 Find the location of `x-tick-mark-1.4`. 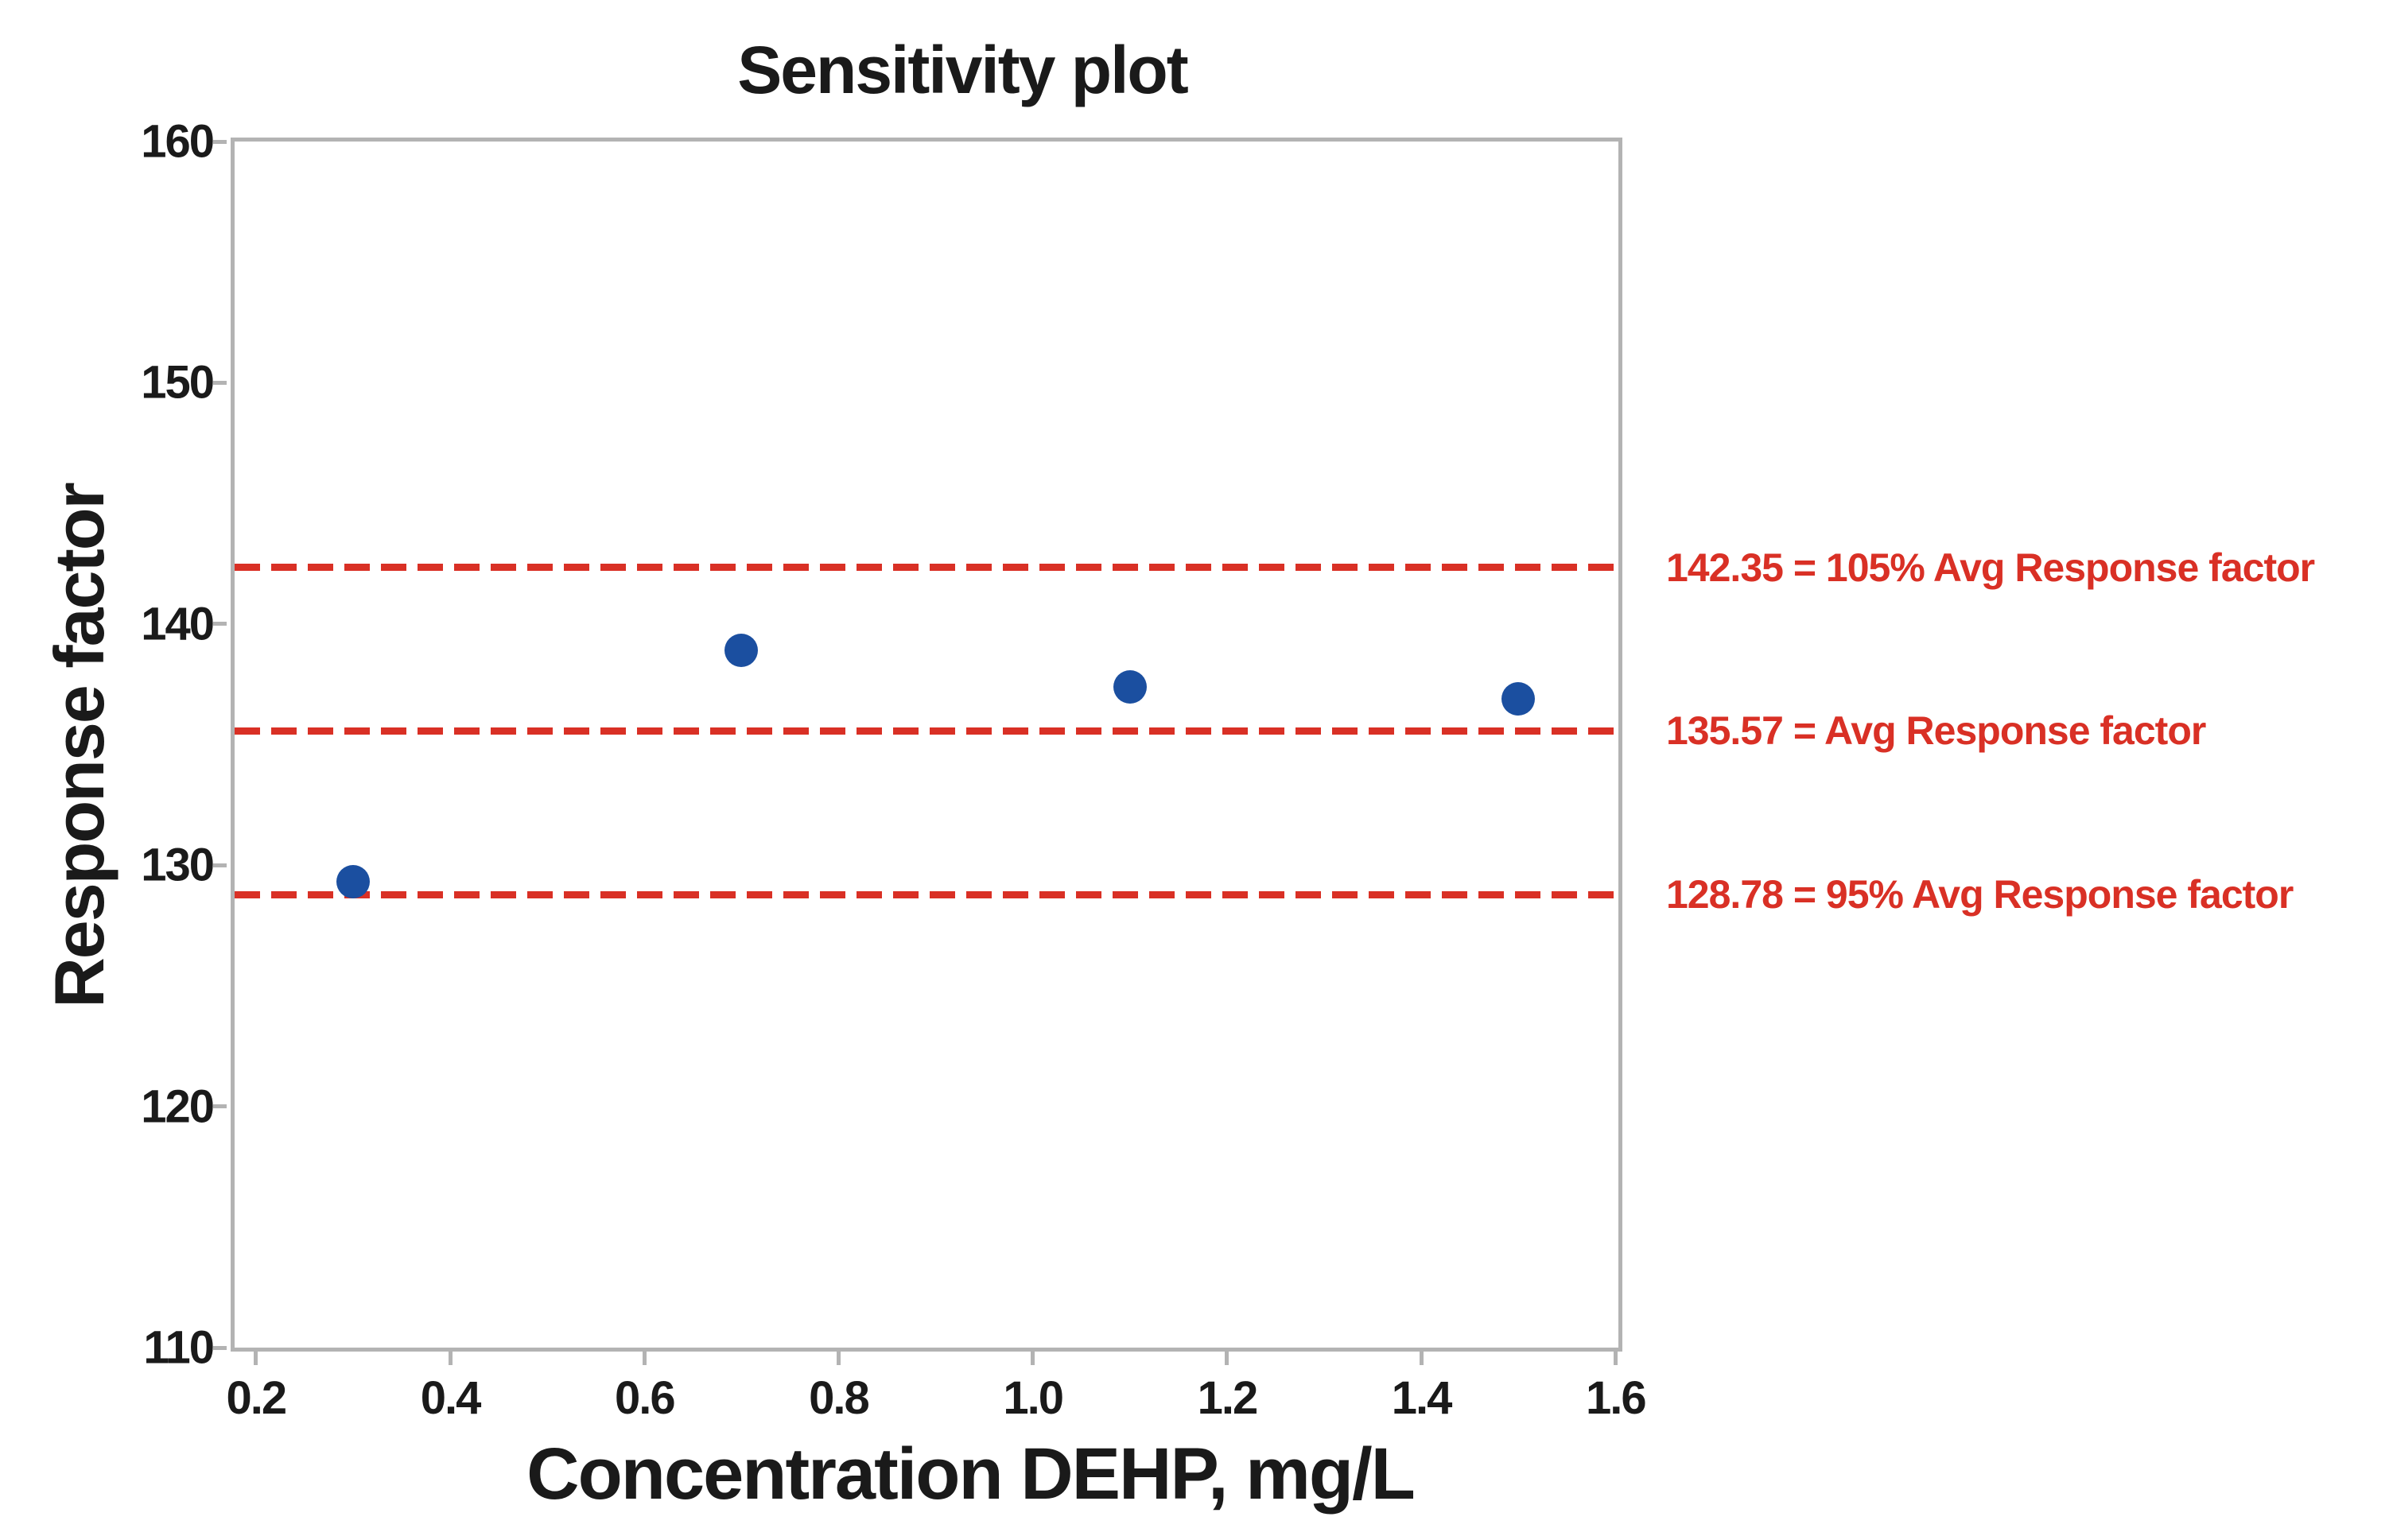

x-tick-mark-1.4 is located at coordinates (1422, 1358).